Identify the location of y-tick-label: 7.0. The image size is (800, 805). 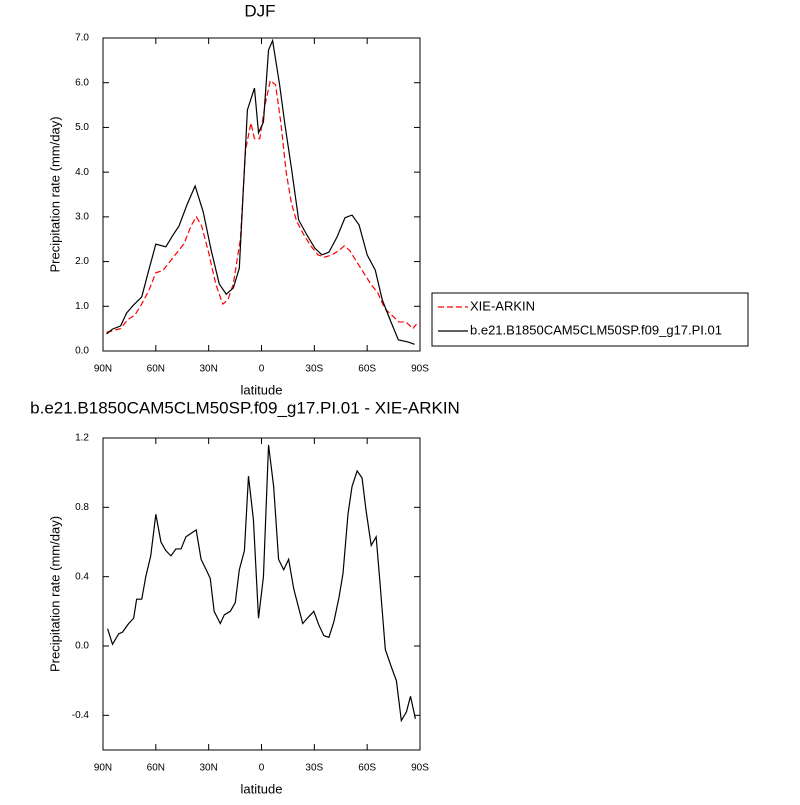
(82, 38).